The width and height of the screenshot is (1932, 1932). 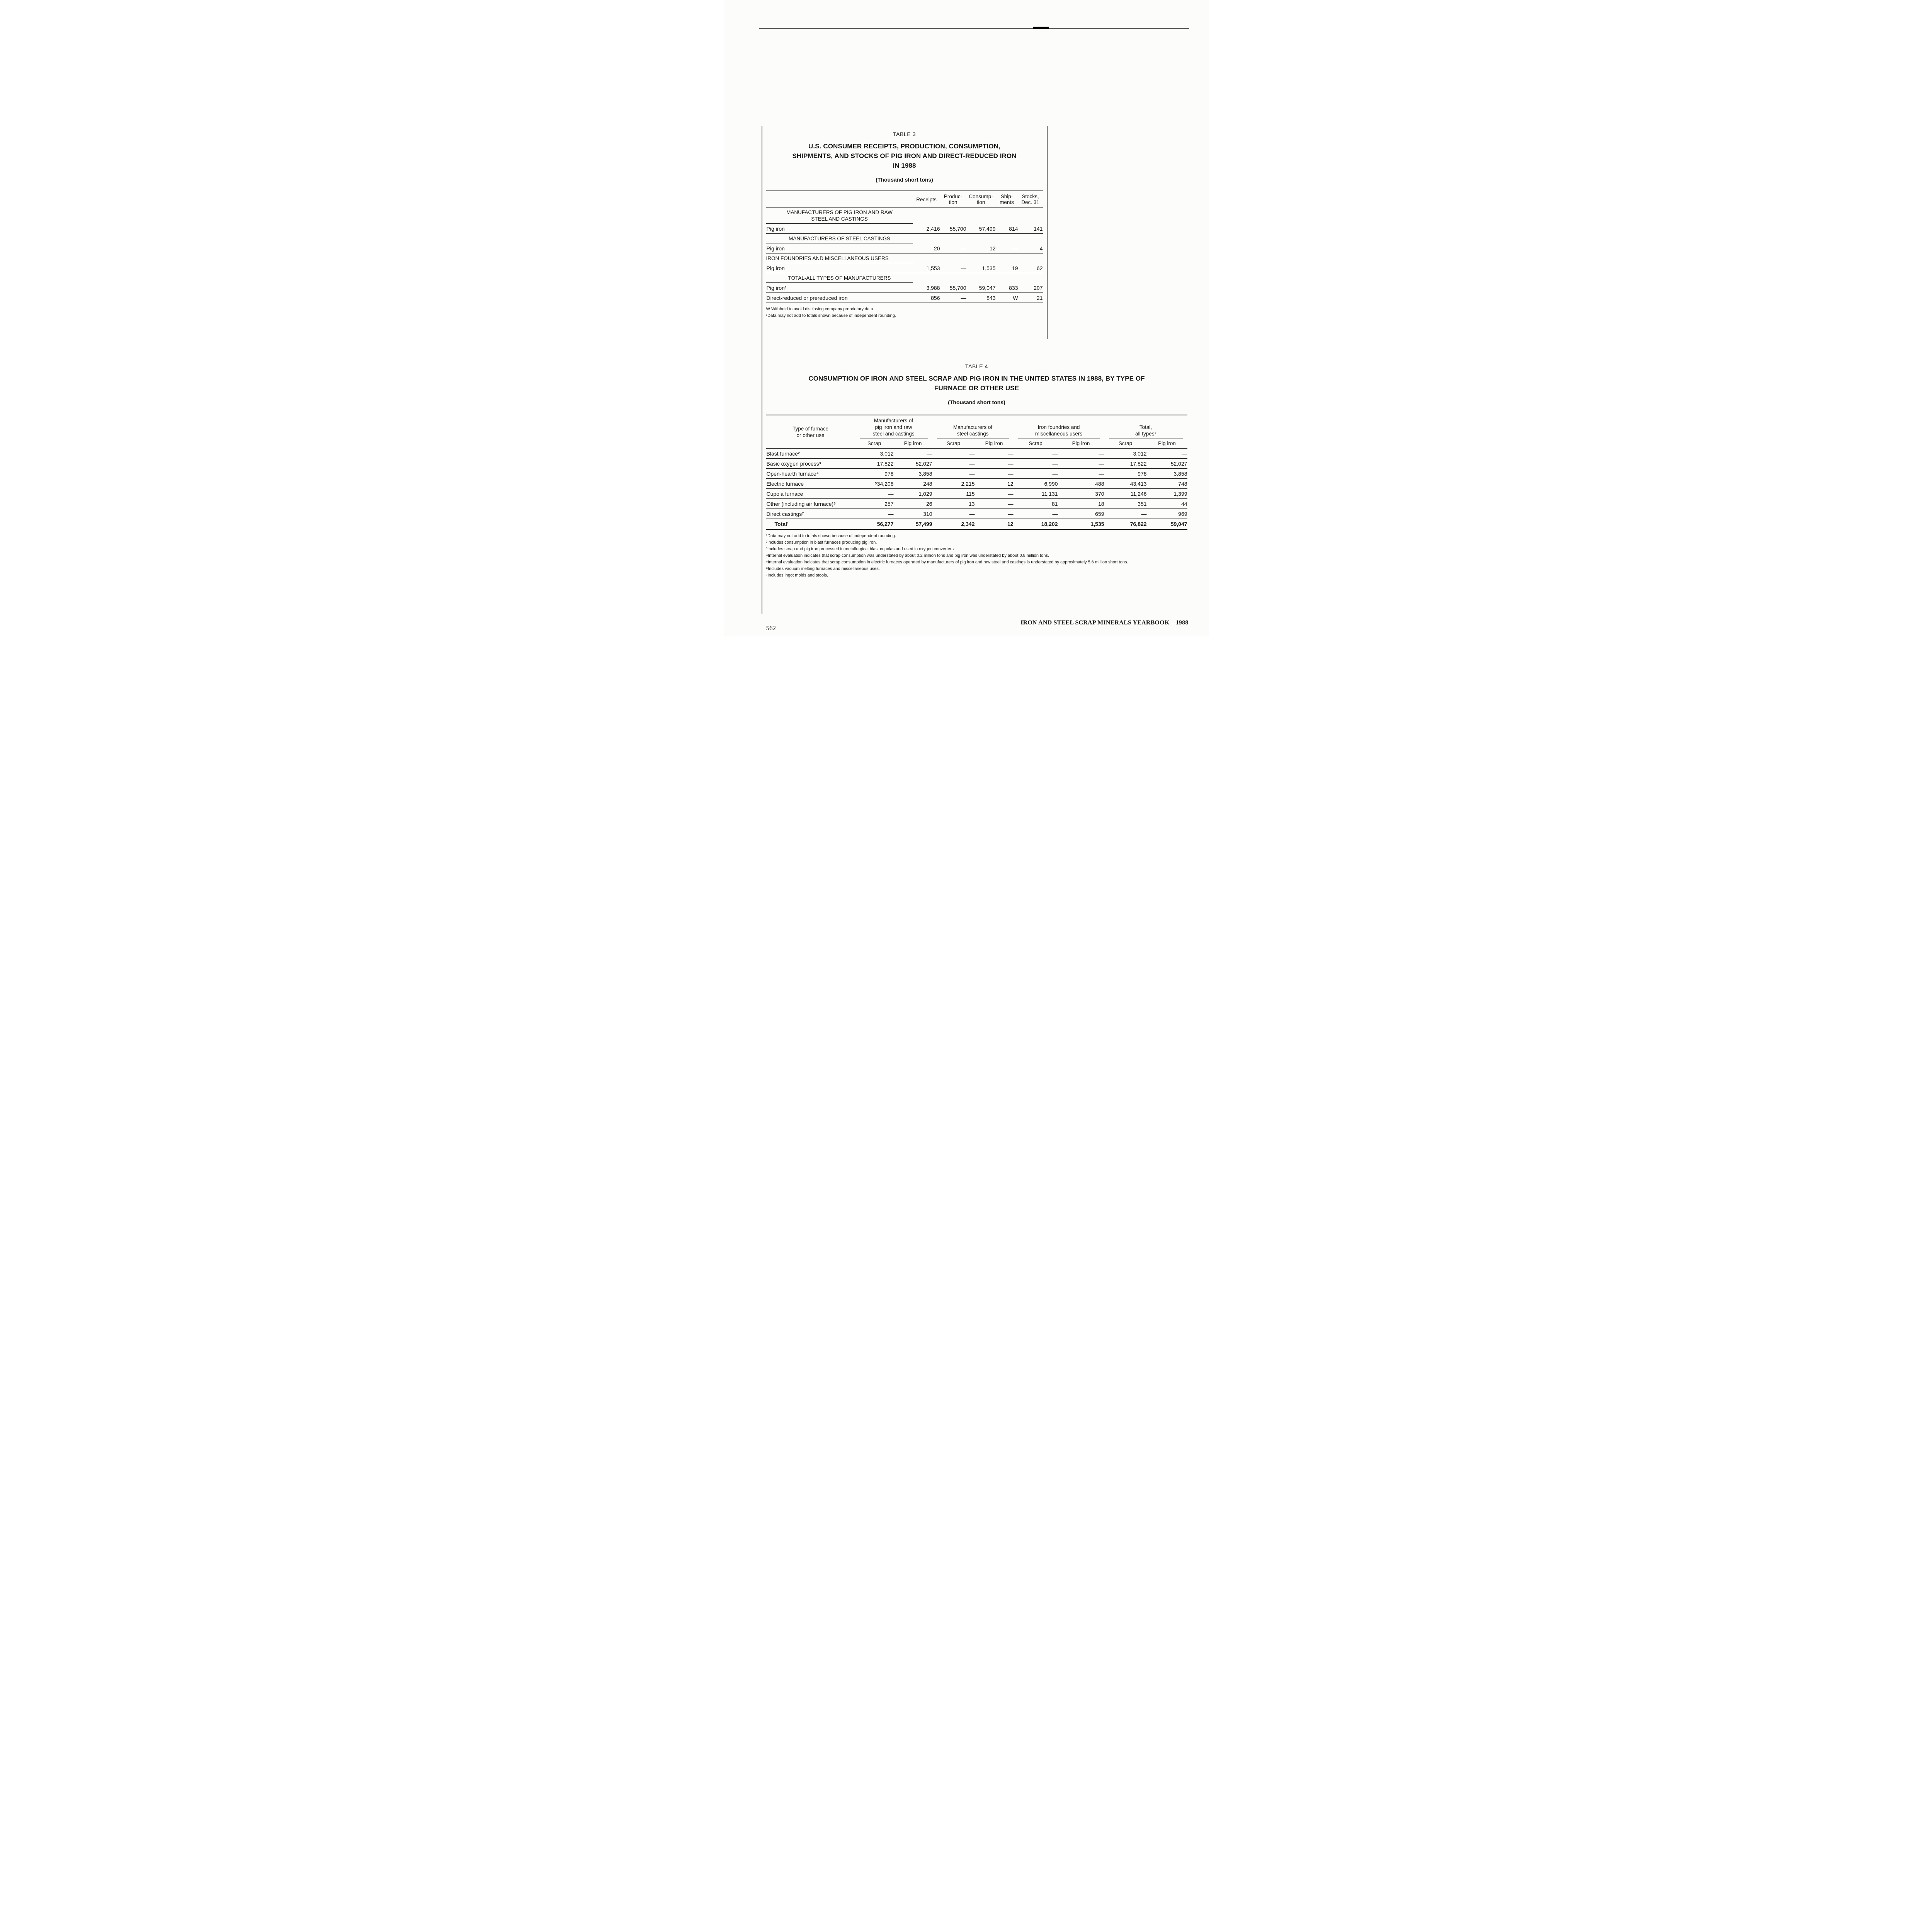 What do you see at coordinates (1166, 484) in the screenshot?
I see `cell: 748` at bounding box center [1166, 484].